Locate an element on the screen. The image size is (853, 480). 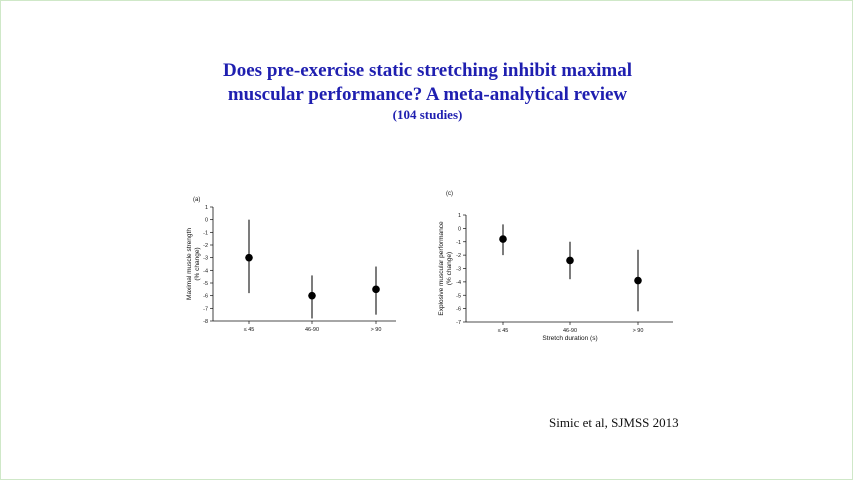
panel-label: (a) is located at coordinates (196, 200).